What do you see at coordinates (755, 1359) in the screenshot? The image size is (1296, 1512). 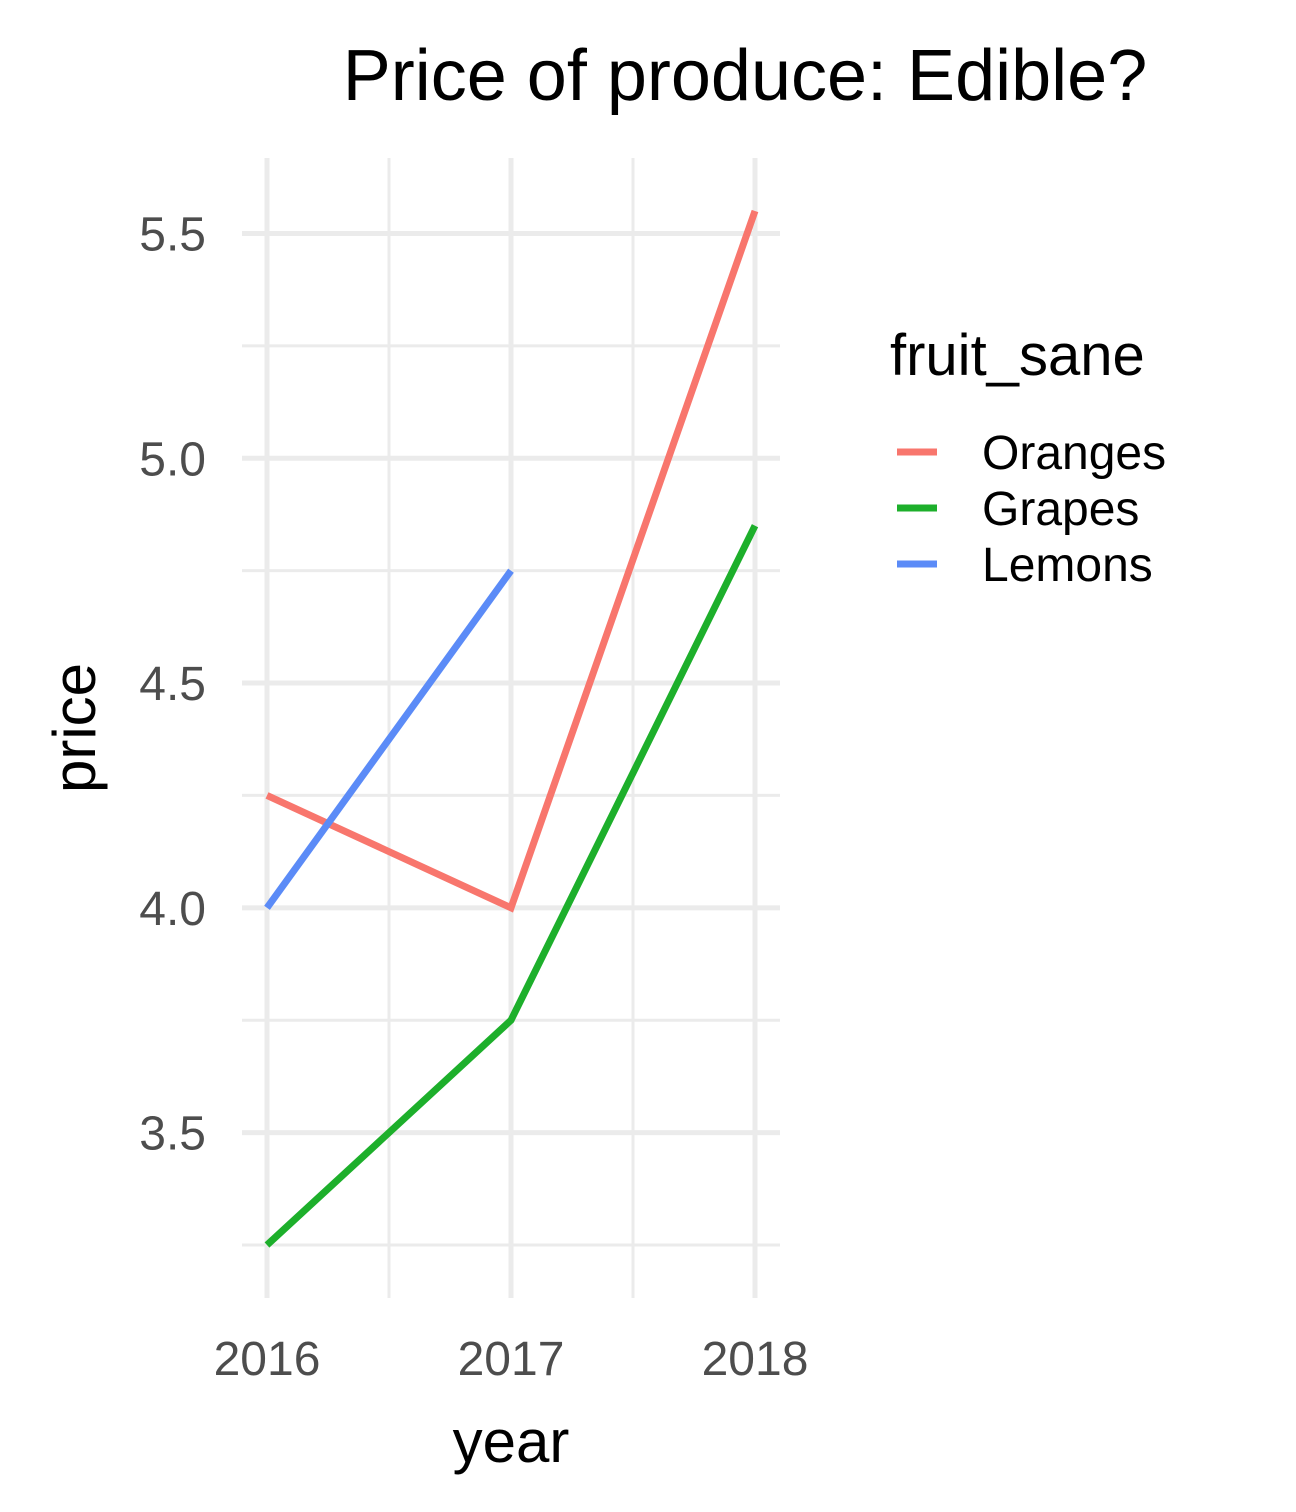 I see `x-tick-label: 2018` at bounding box center [755, 1359].